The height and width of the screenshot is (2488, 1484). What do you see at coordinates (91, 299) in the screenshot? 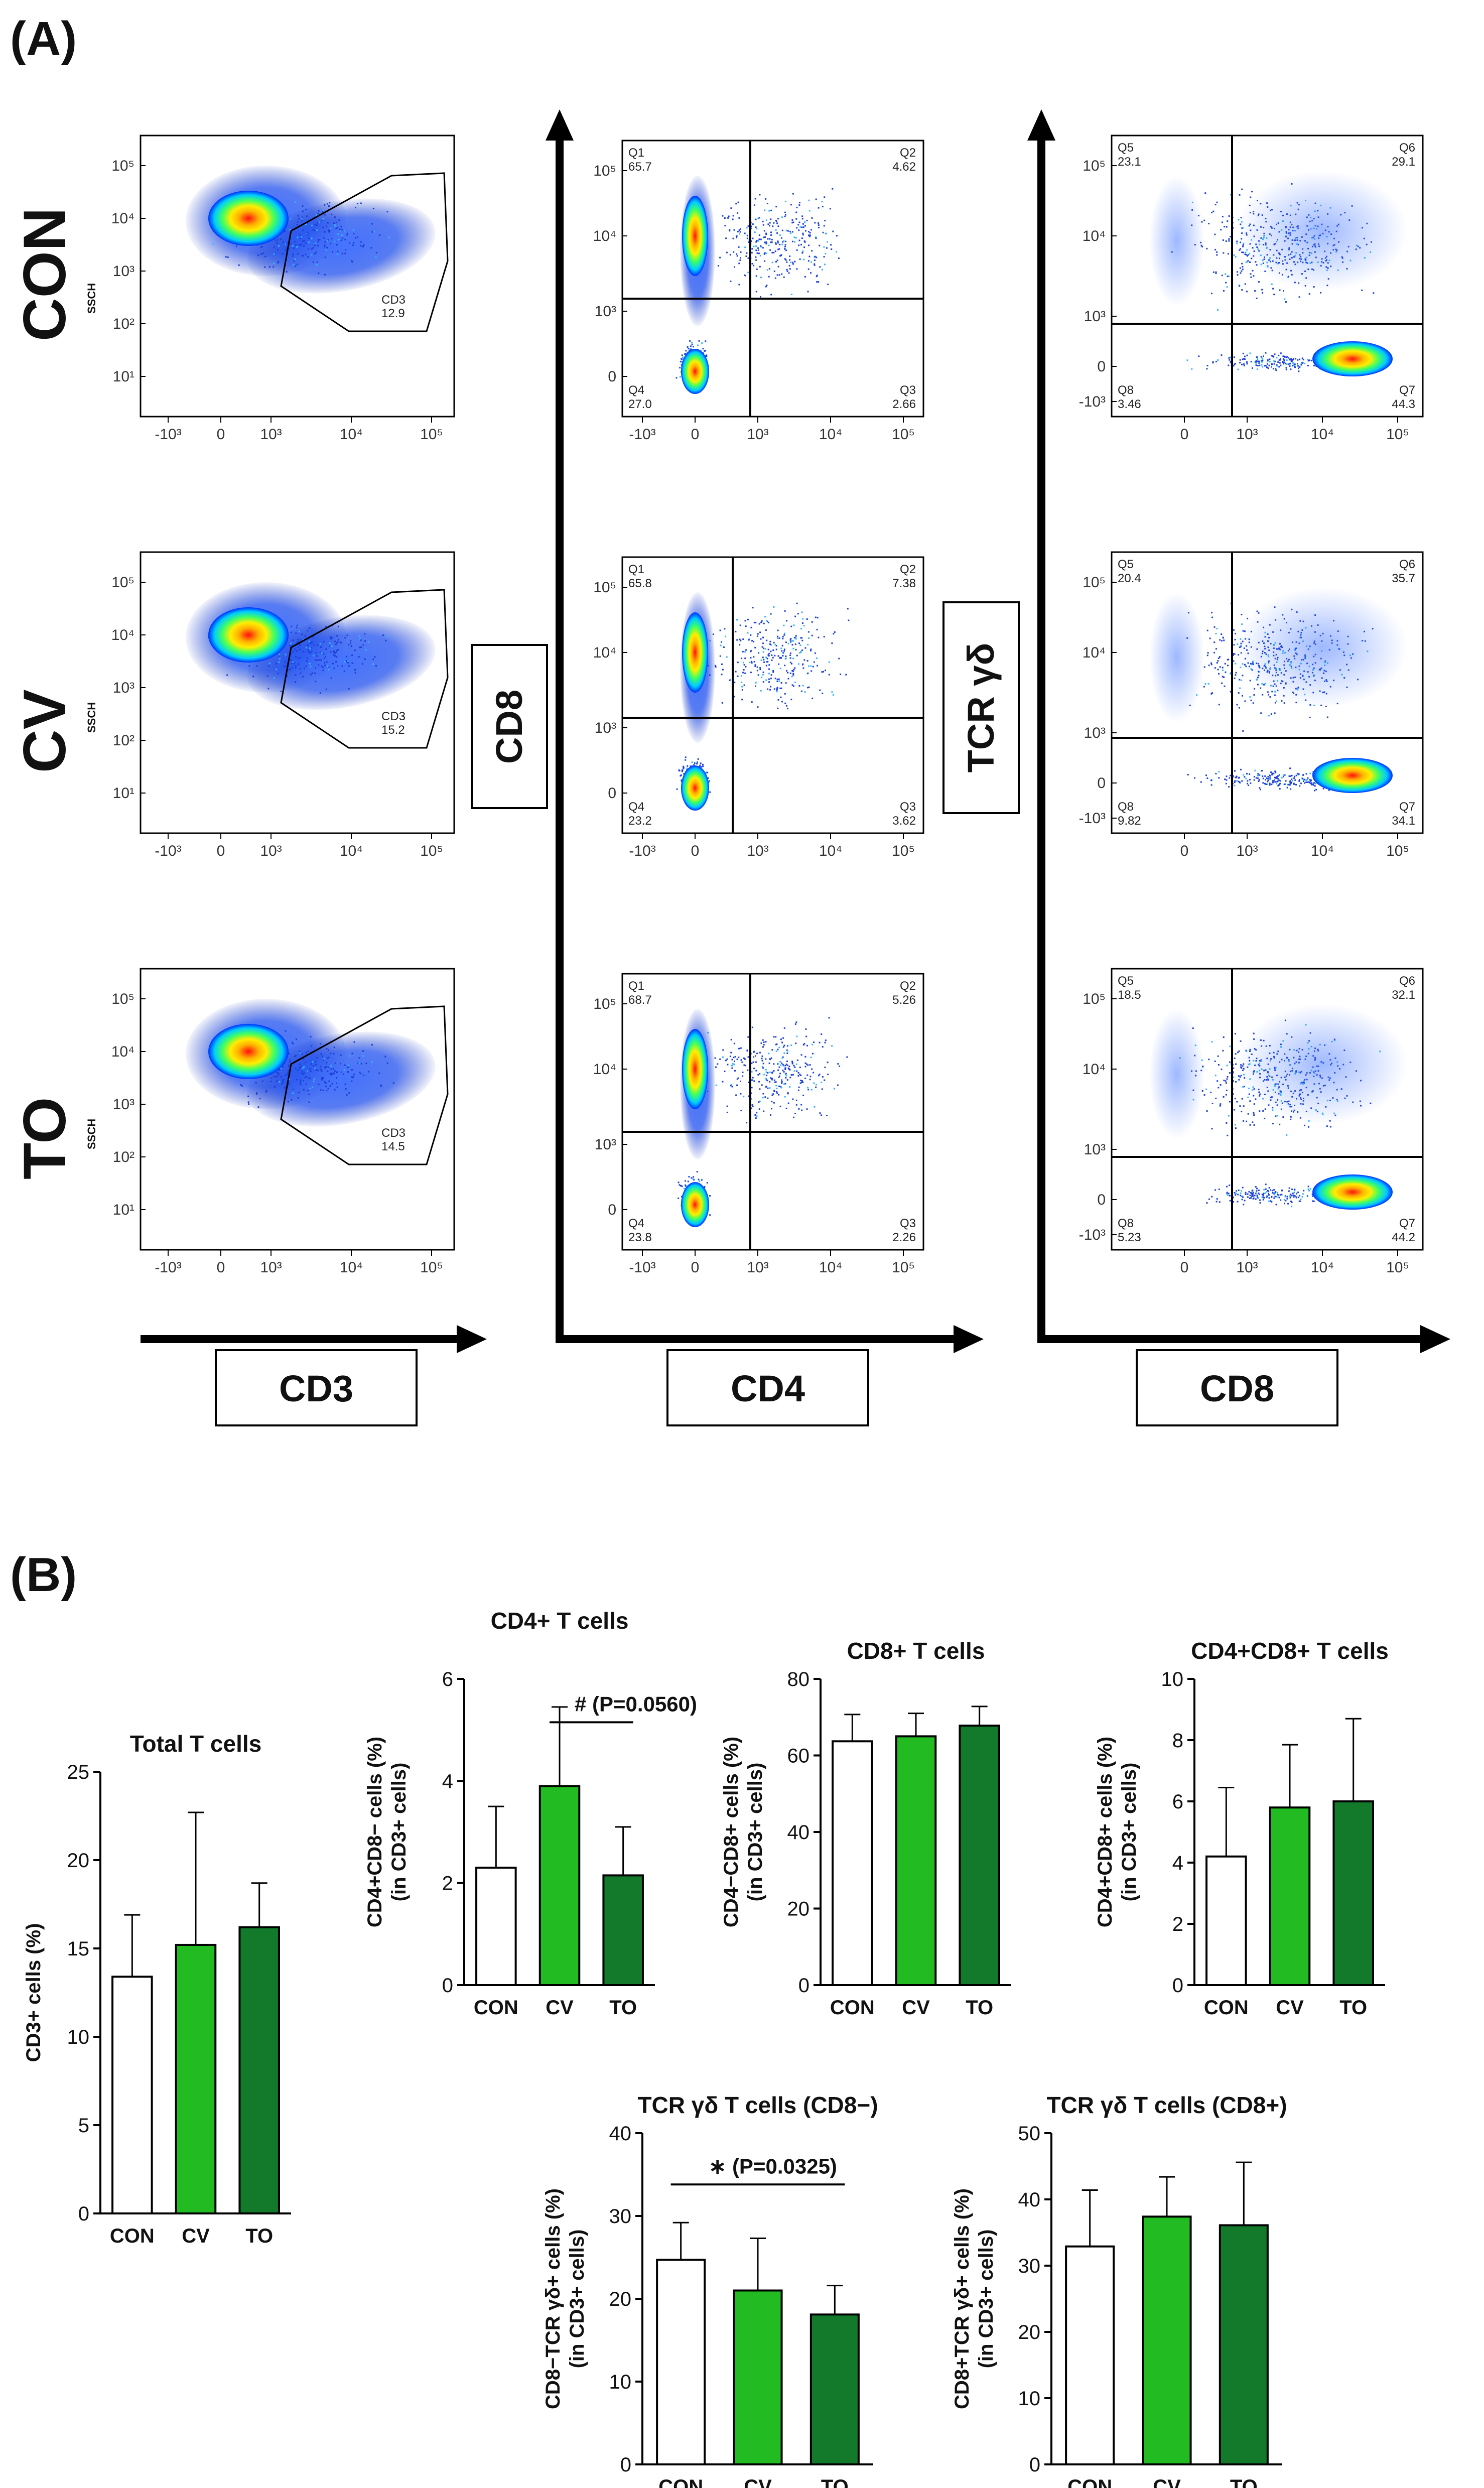
I see `ssch-label-con: SSCH` at bounding box center [91, 299].